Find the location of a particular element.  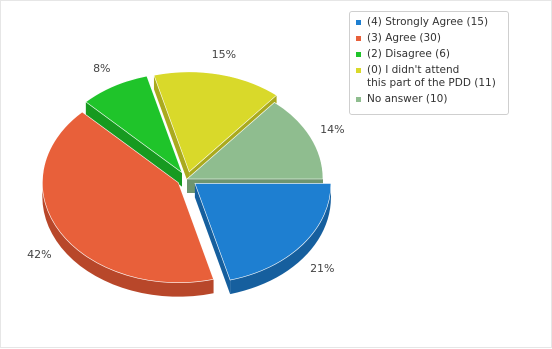

legend-item-no-answer: No answer (10) is located at coordinates (429, 99).